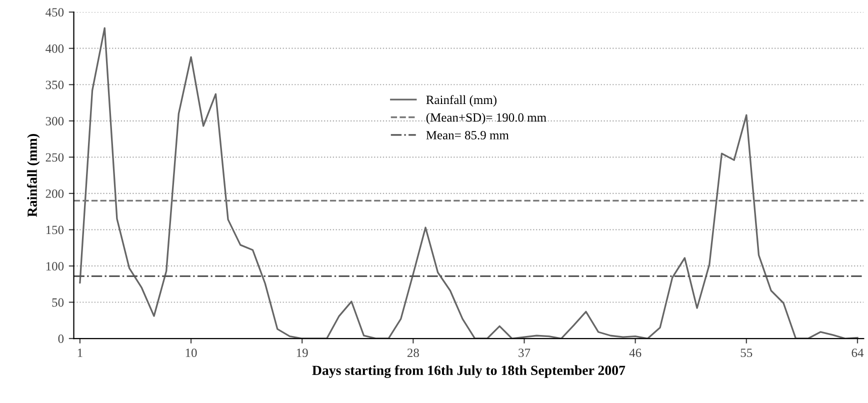 This screenshot has height=403, width=868. Describe the element at coordinates (858, 353) in the screenshot. I see `x-tick-label: 64` at that location.